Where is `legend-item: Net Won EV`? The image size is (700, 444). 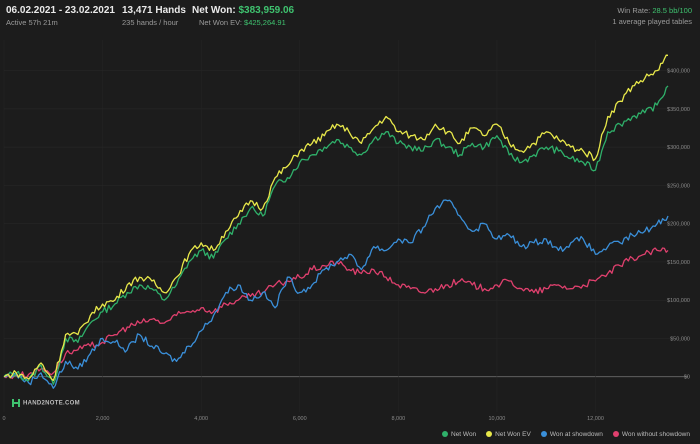
legend-item: Net Won EV is located at coordinates (508, 434).